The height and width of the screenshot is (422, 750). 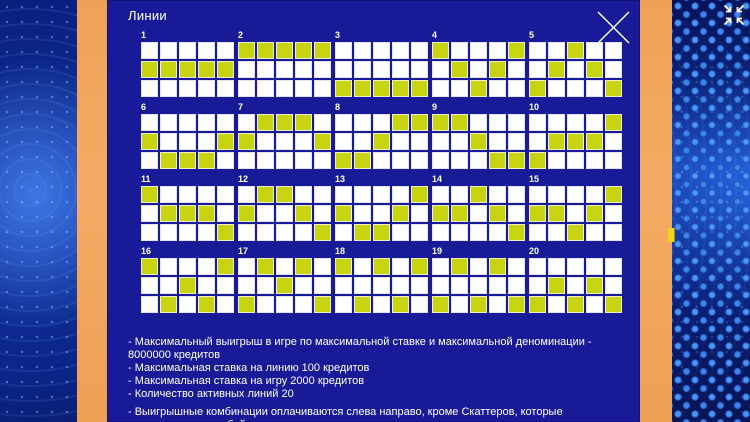 I want to click on payline-number: 2, so click(x=241, y=35).